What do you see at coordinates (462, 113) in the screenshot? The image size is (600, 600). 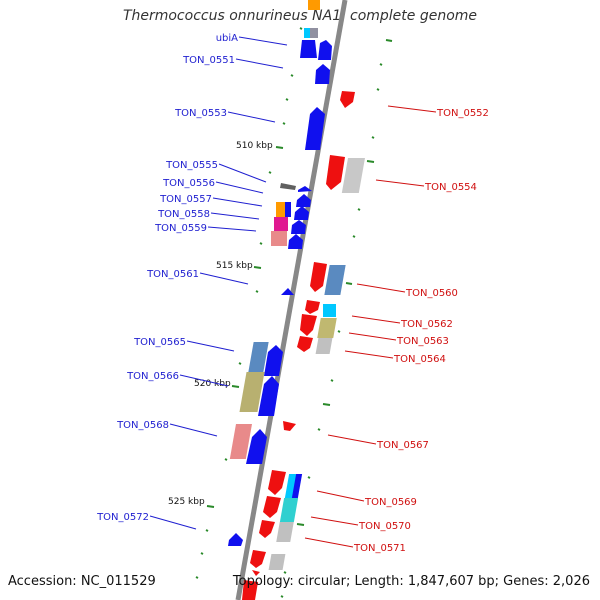 I see `gene-label-right: TON_0552` at bounding box center [462, 113].